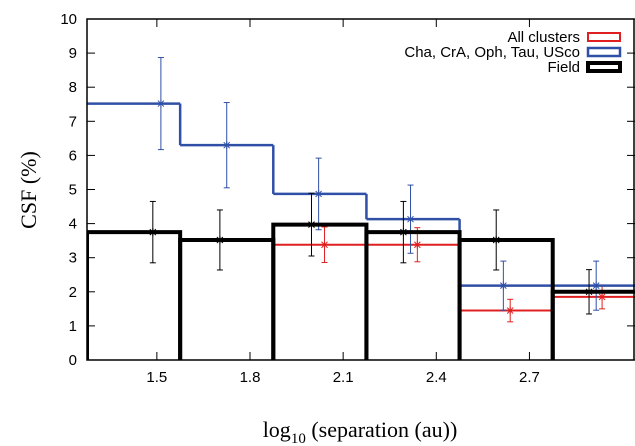  What do you see at coordinates (436, 377) in the screenshot?
I see `x-tick-label: 2.4` at bounding box center [436, 377].